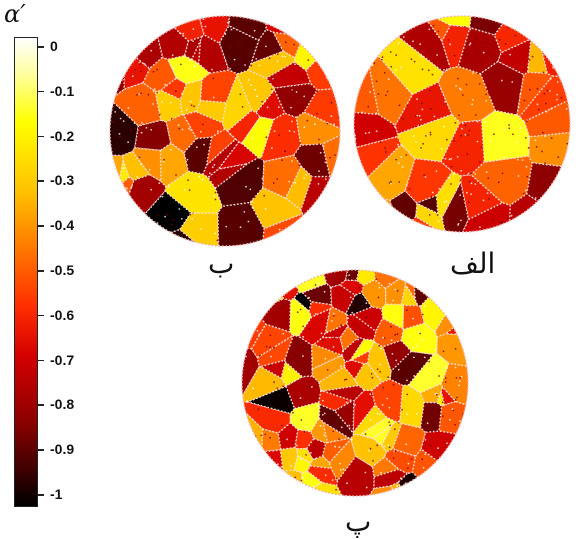 The height and width of the screenshot is (539, 581). Describe the element at coordinates (62, 314) in the screenshot. I see `colorbar-tick-label: -0.6` at that location.